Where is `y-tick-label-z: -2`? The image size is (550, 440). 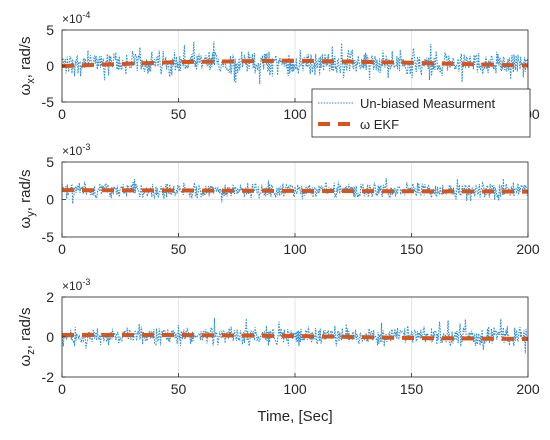
y-tick-label-z: -2 is located at coordinates (48, 377).